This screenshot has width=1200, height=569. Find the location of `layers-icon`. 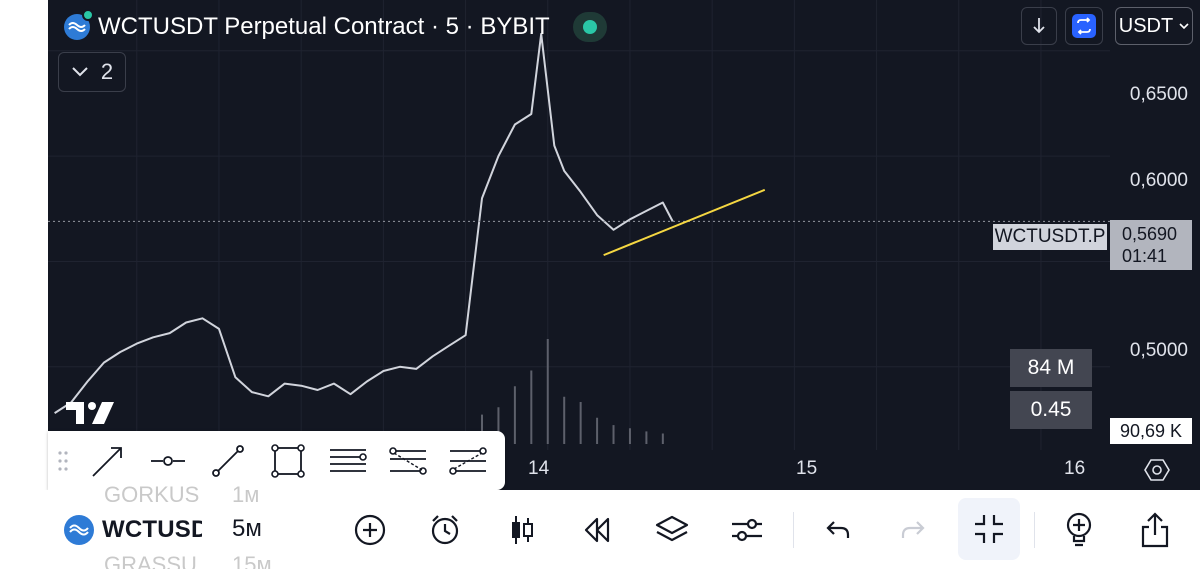

layers-icon is located at coordinates (672, 528).